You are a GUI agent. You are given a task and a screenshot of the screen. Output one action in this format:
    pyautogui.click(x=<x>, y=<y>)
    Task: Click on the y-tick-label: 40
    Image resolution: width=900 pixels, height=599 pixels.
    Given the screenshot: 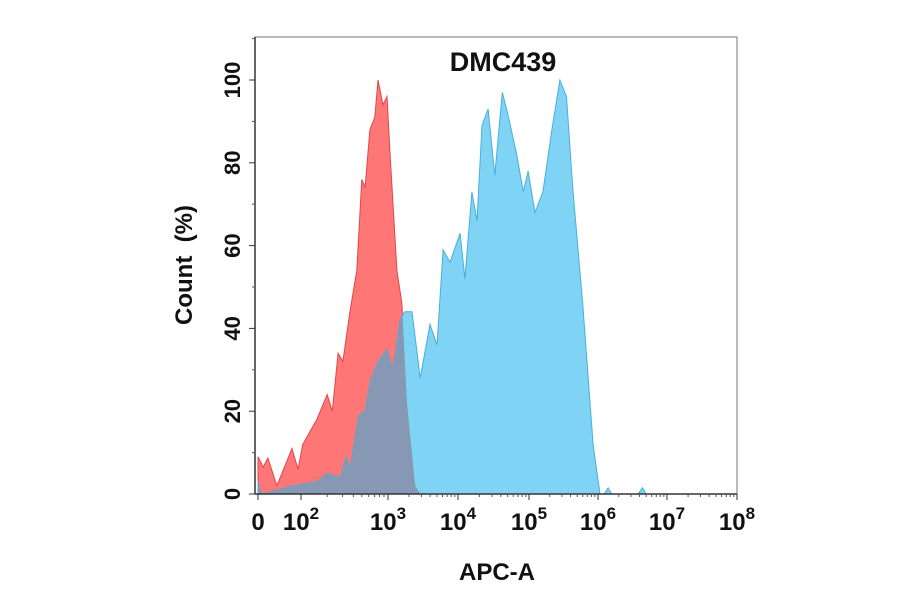 What is the action you would take?
    pyautogui.click(x=232, y=328)
    